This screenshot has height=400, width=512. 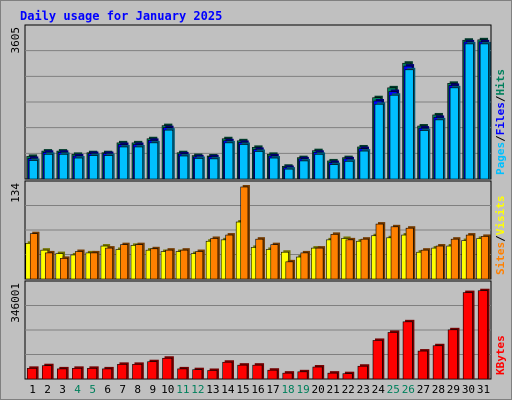 I want to click on x-tick-label-10: 10, so click(x=167, y=389).